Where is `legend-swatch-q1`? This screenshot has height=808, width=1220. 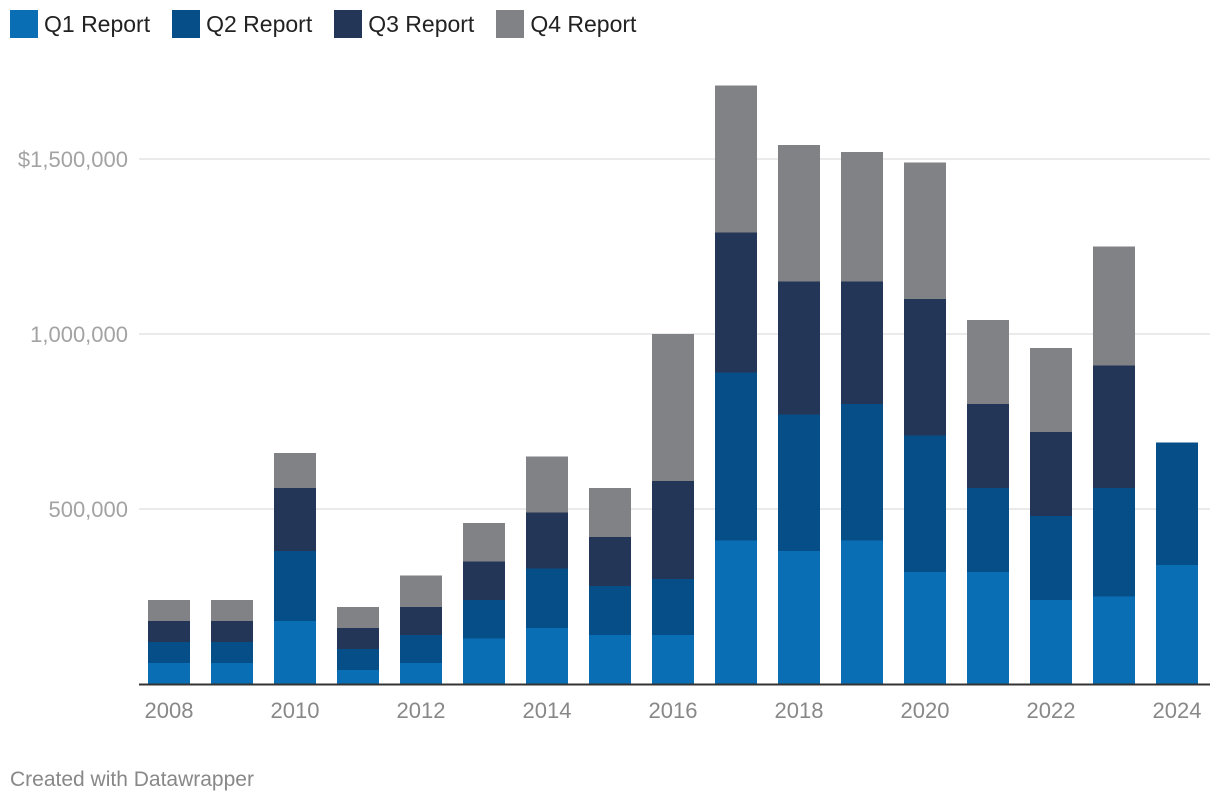
legend-swatch-q1 is located at coordinates (24, 24).